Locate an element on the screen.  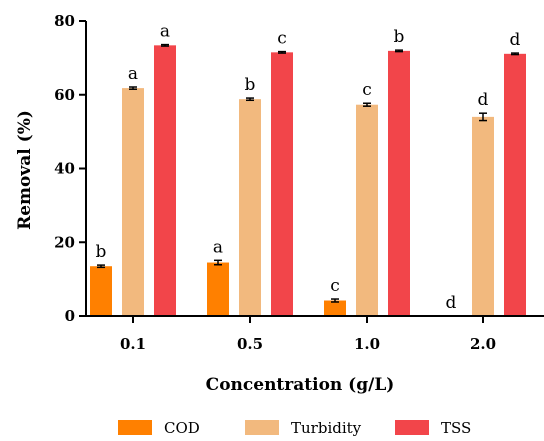
significance-label-tss-1_0: b is located at coordinates (399, 37).